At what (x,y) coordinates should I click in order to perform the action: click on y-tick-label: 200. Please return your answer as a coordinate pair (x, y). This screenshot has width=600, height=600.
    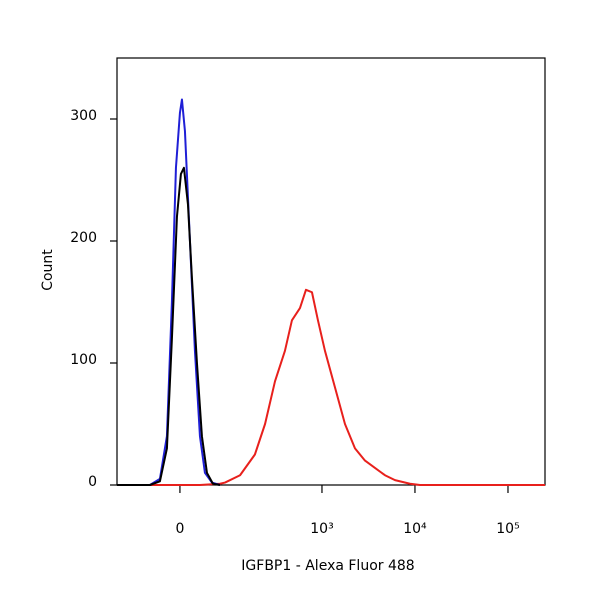
    Looking at the image, I should click on (83, 238).